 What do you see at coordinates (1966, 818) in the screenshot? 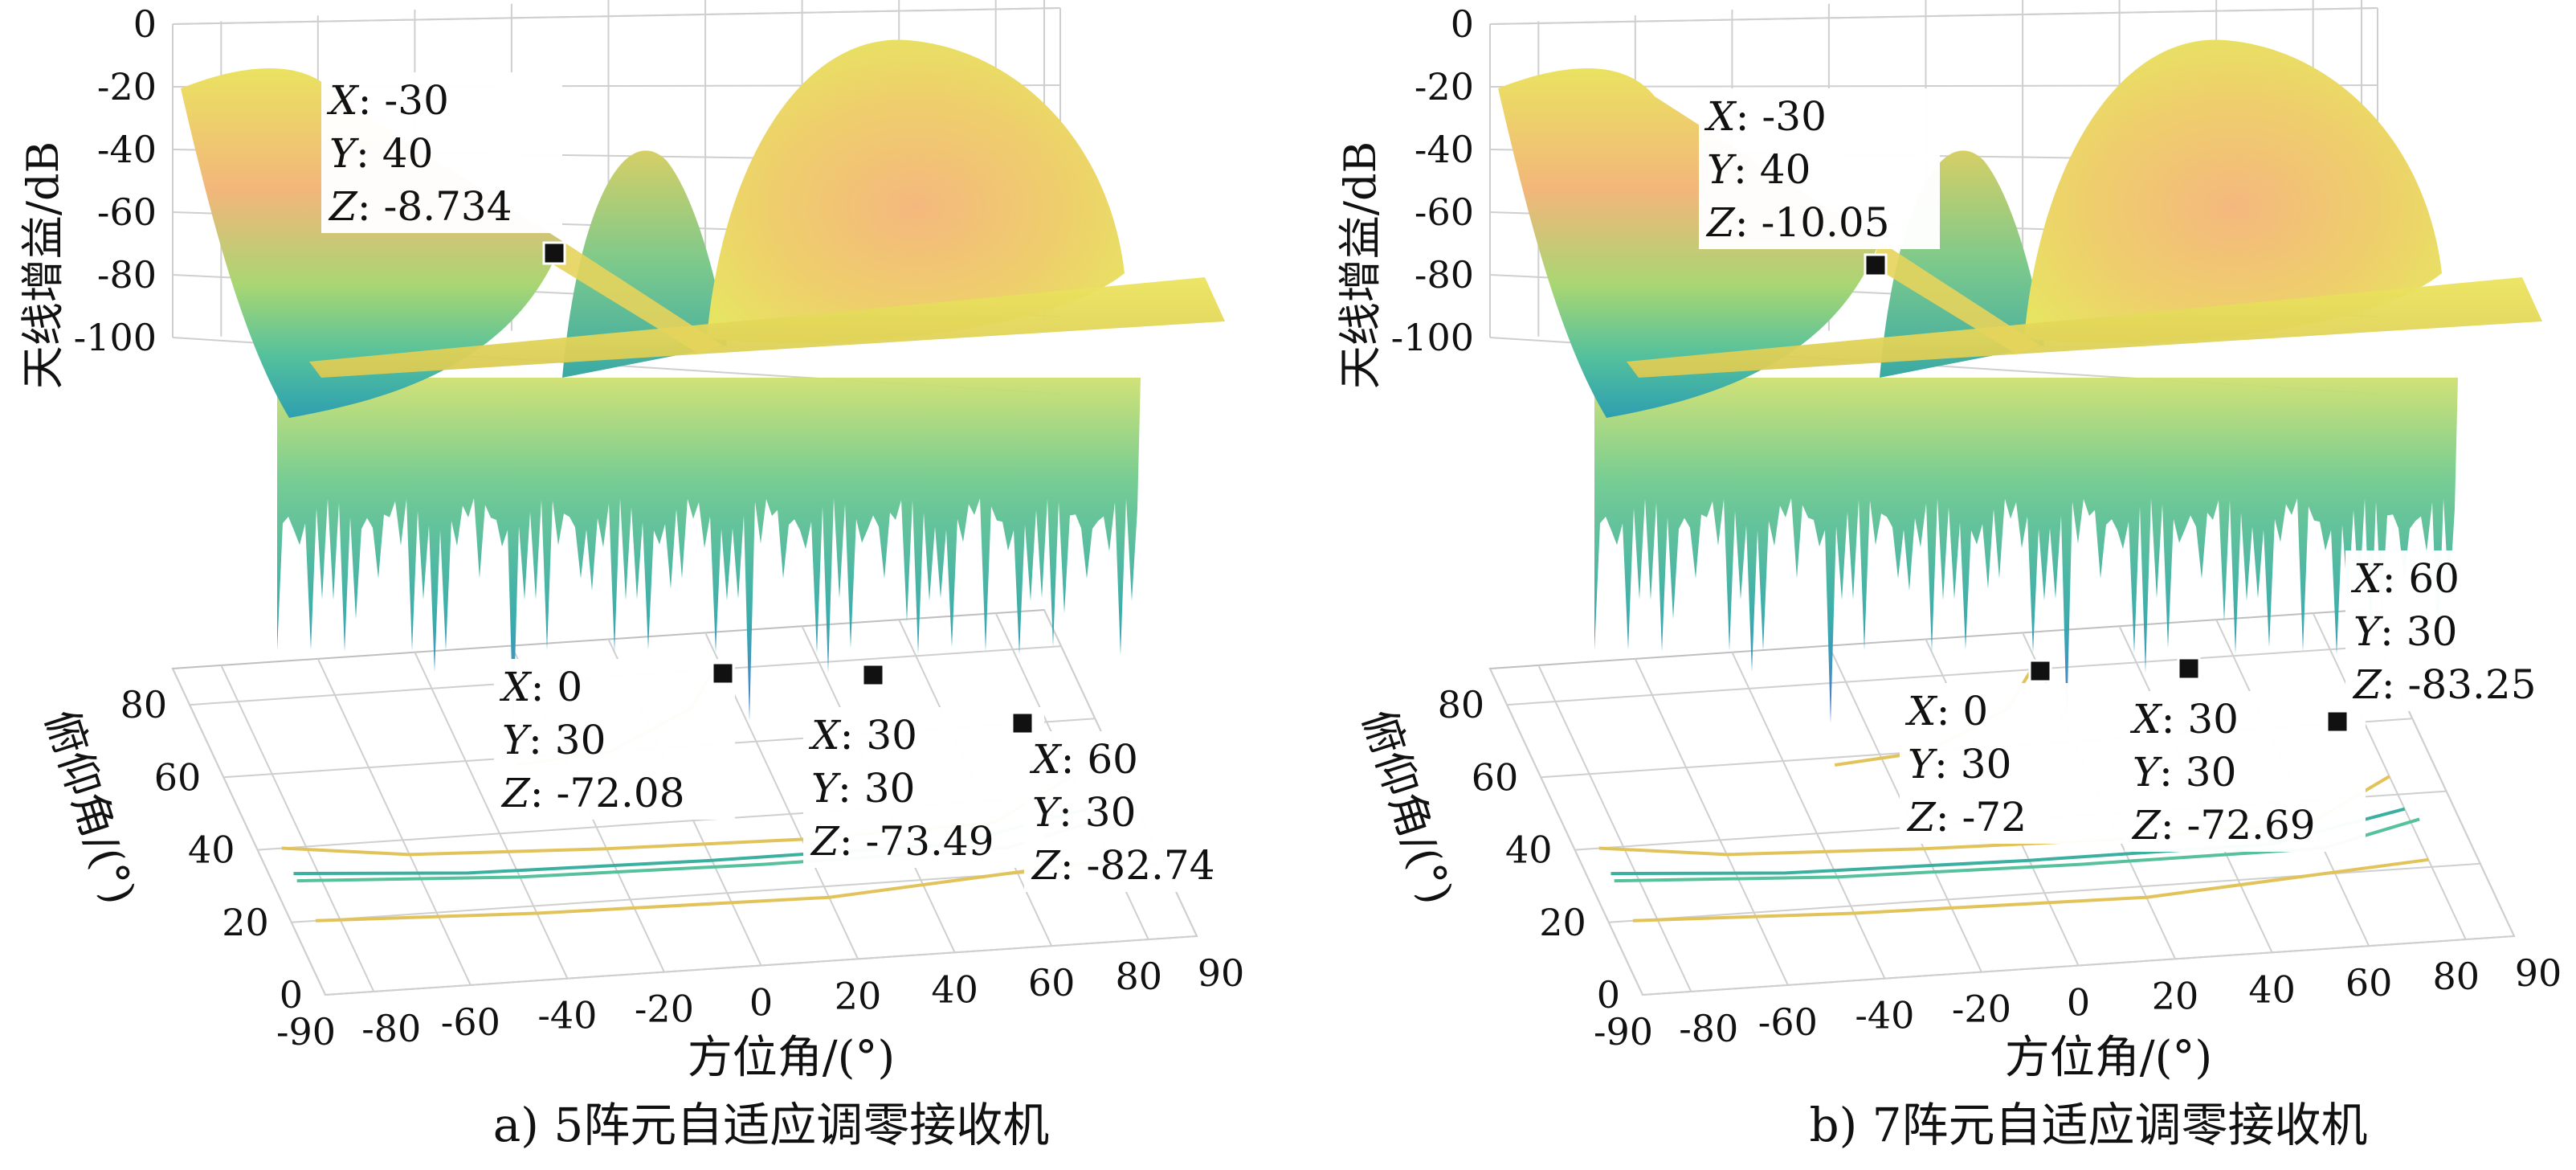
I see `datatip-line: Z: -72` at bounding box center [1966, 818].